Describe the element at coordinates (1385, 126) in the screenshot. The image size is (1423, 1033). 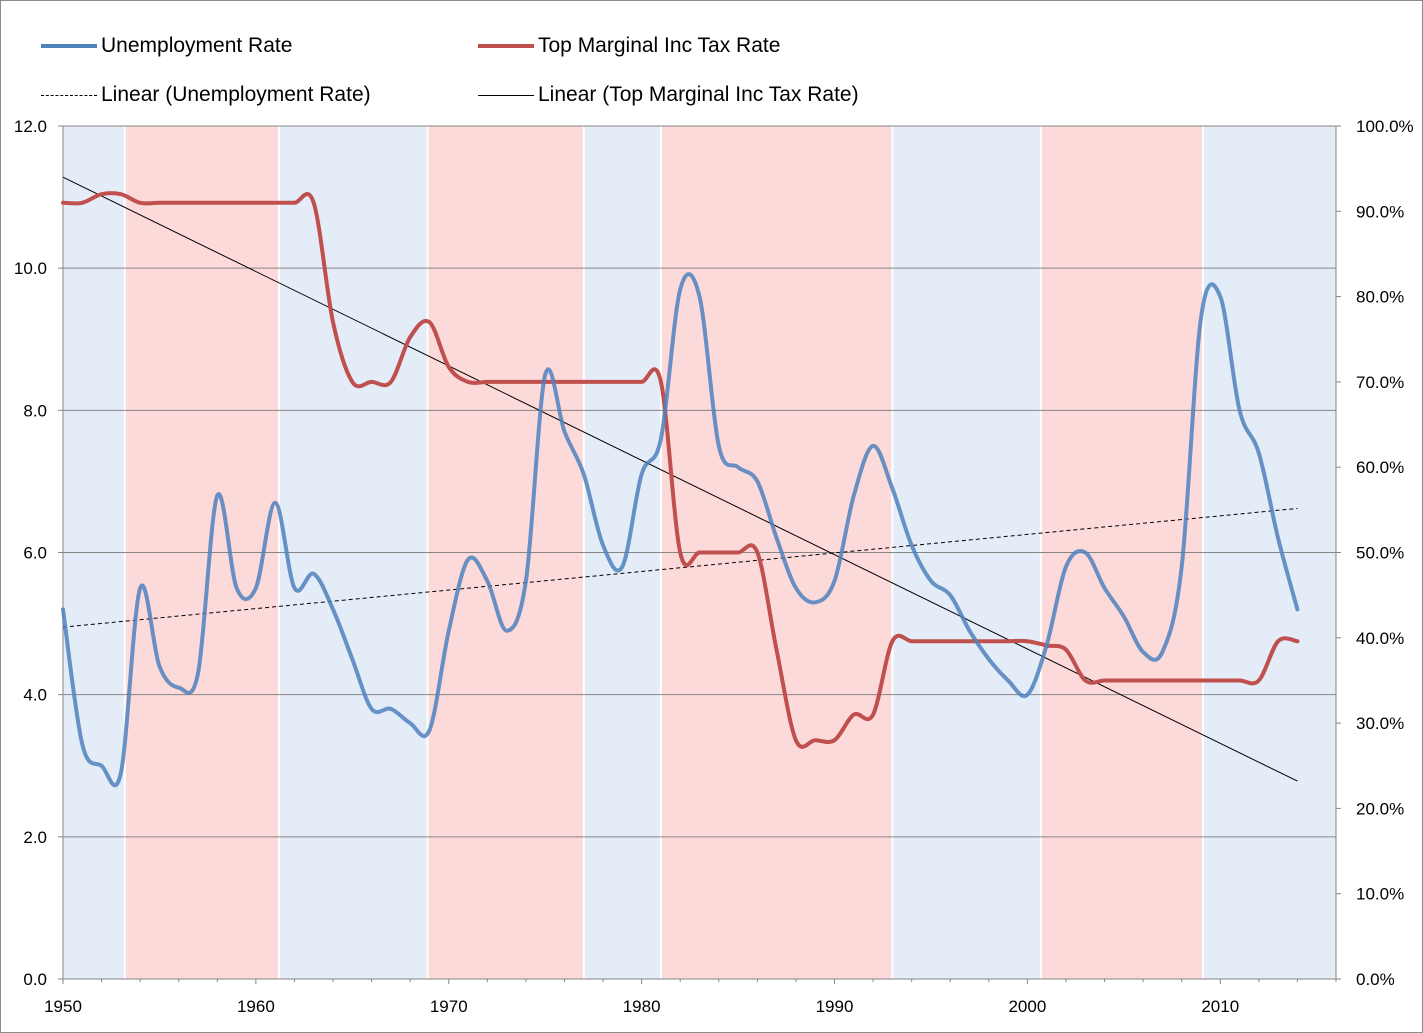
I see `y2-tick-label: 100.0%` at that location.